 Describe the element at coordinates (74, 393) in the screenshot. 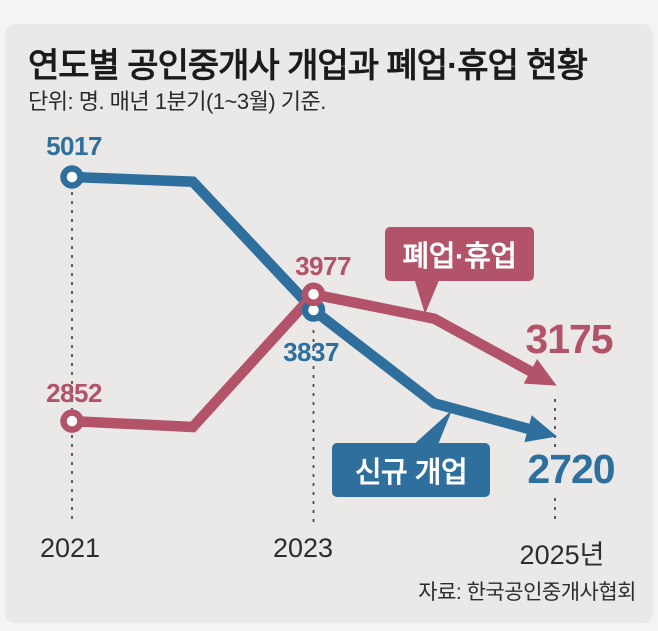

I see `value-label-closed-2021: 2852` at that location.